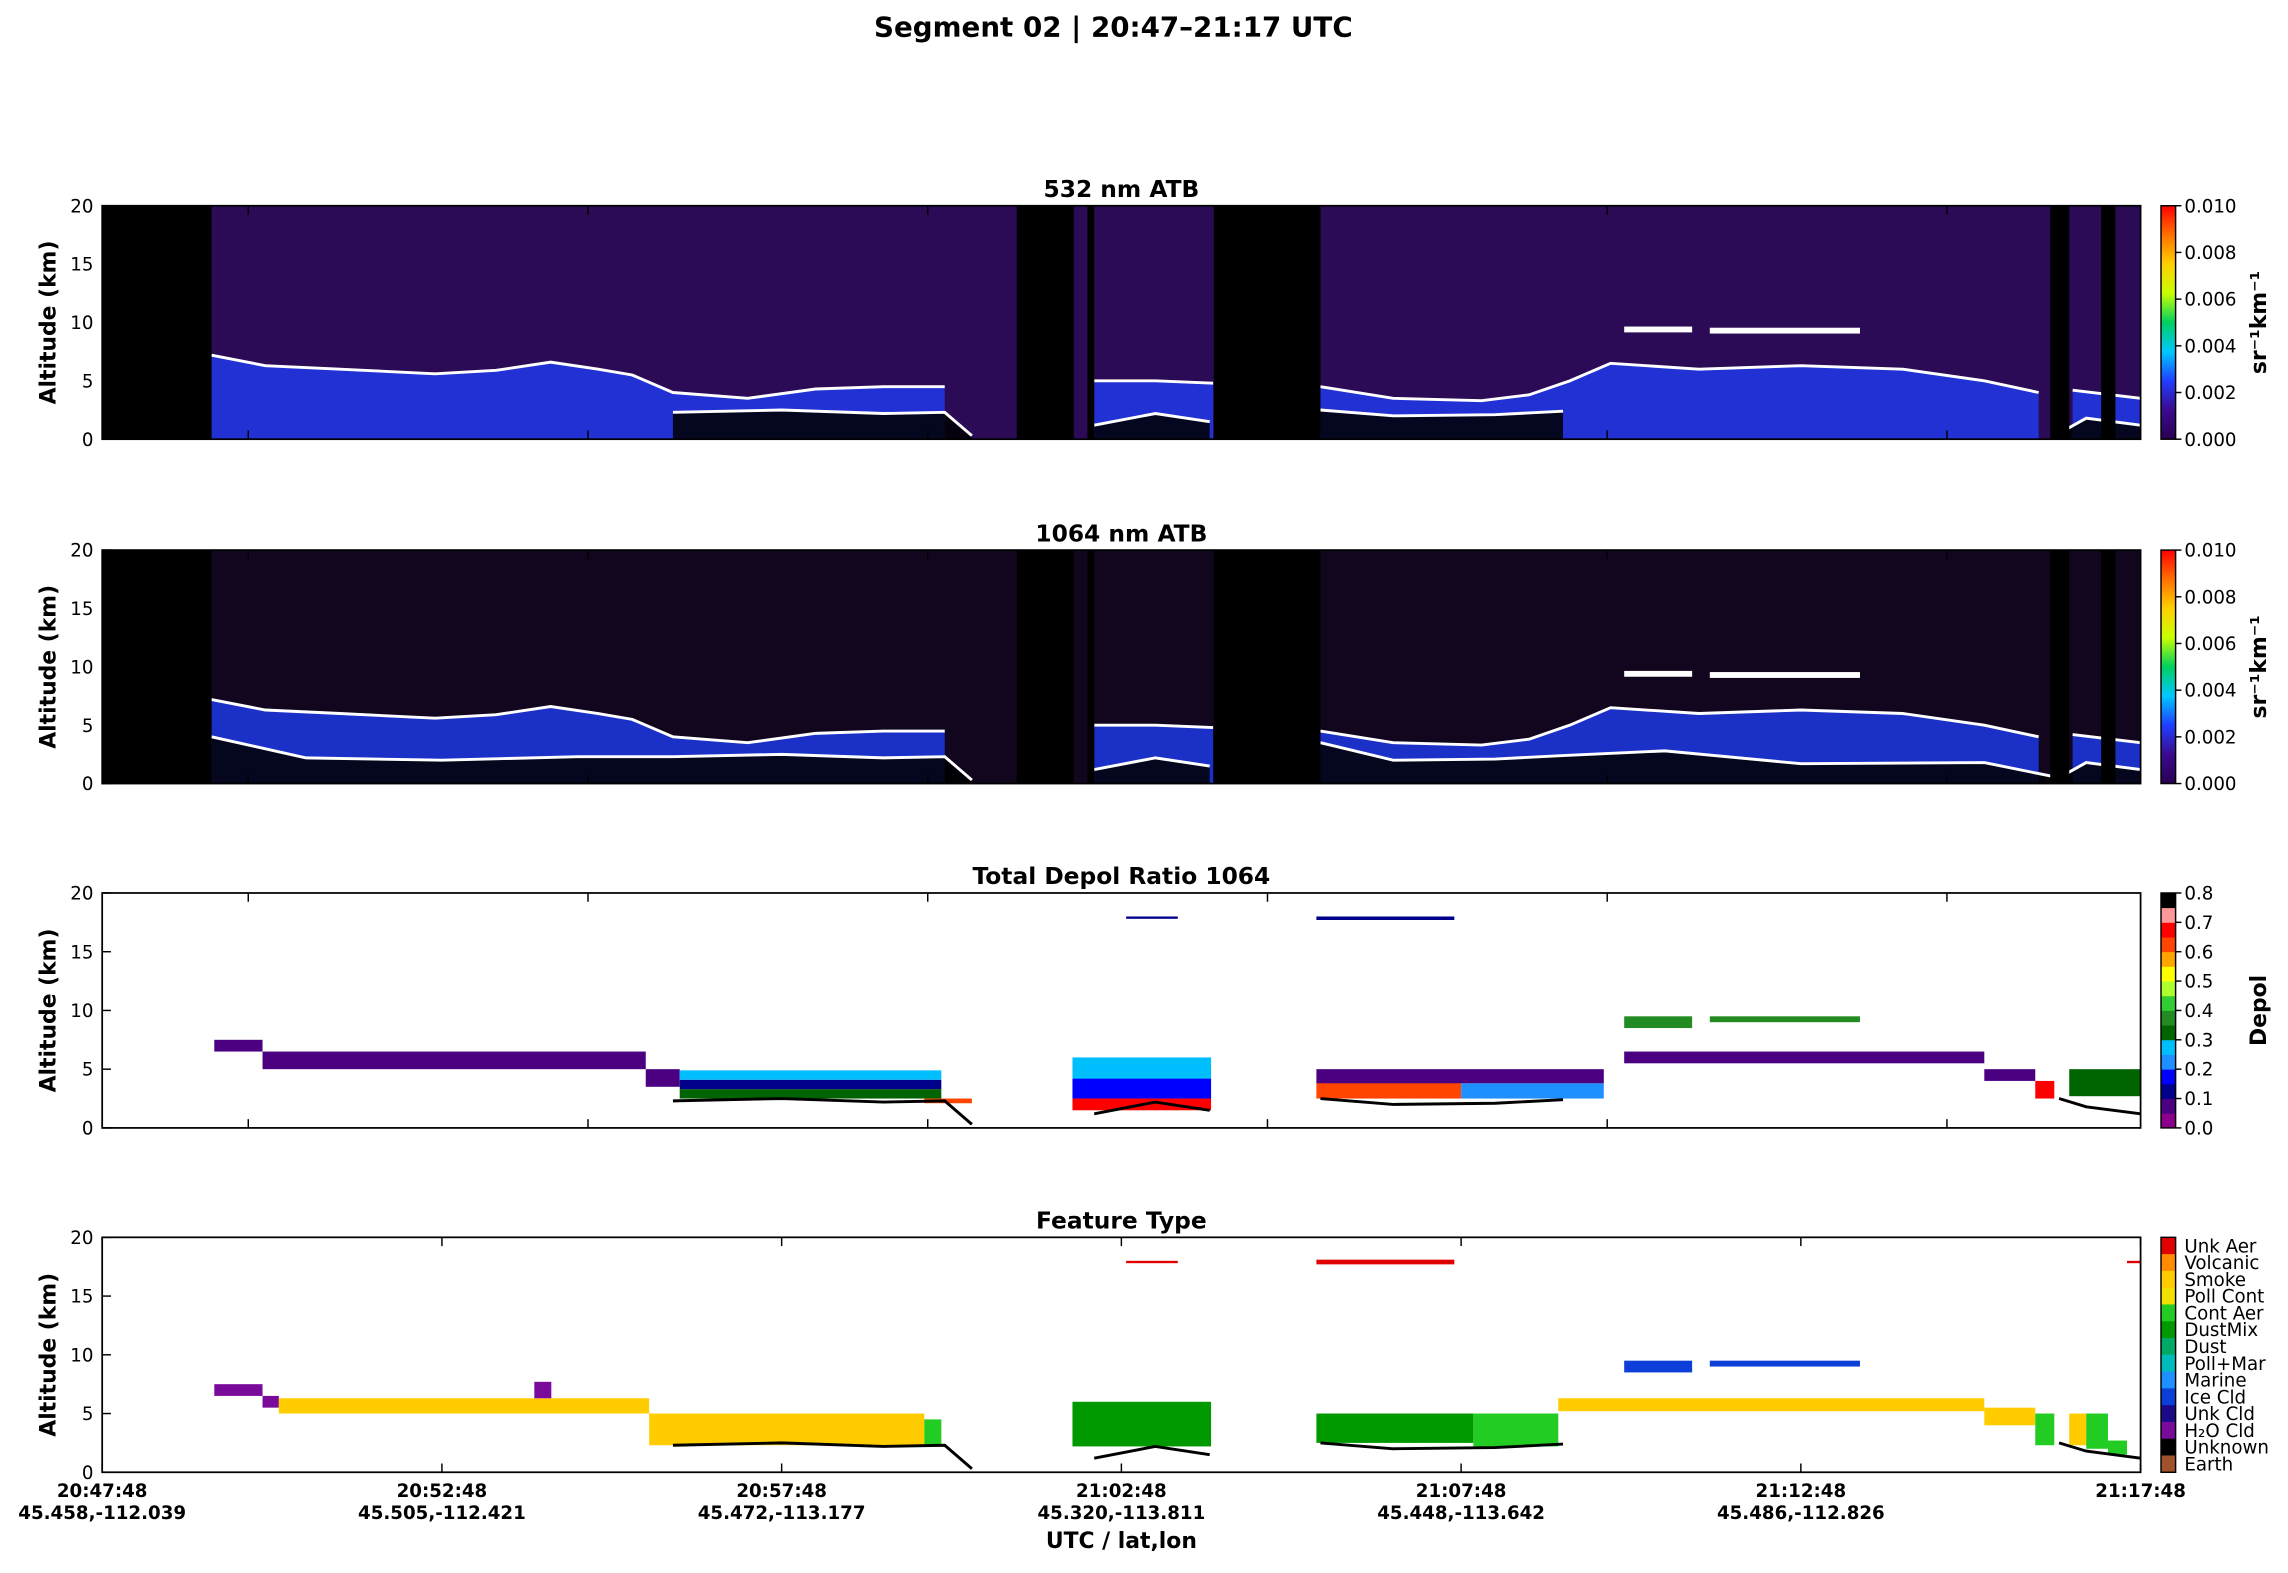 The width and height of the screenshot is (2288, 1573). What do you see at coordinates (2198, 923) in the screenshot?
I see `colorbar-tick-label: 0.7` at bounding box center [2198, 923].